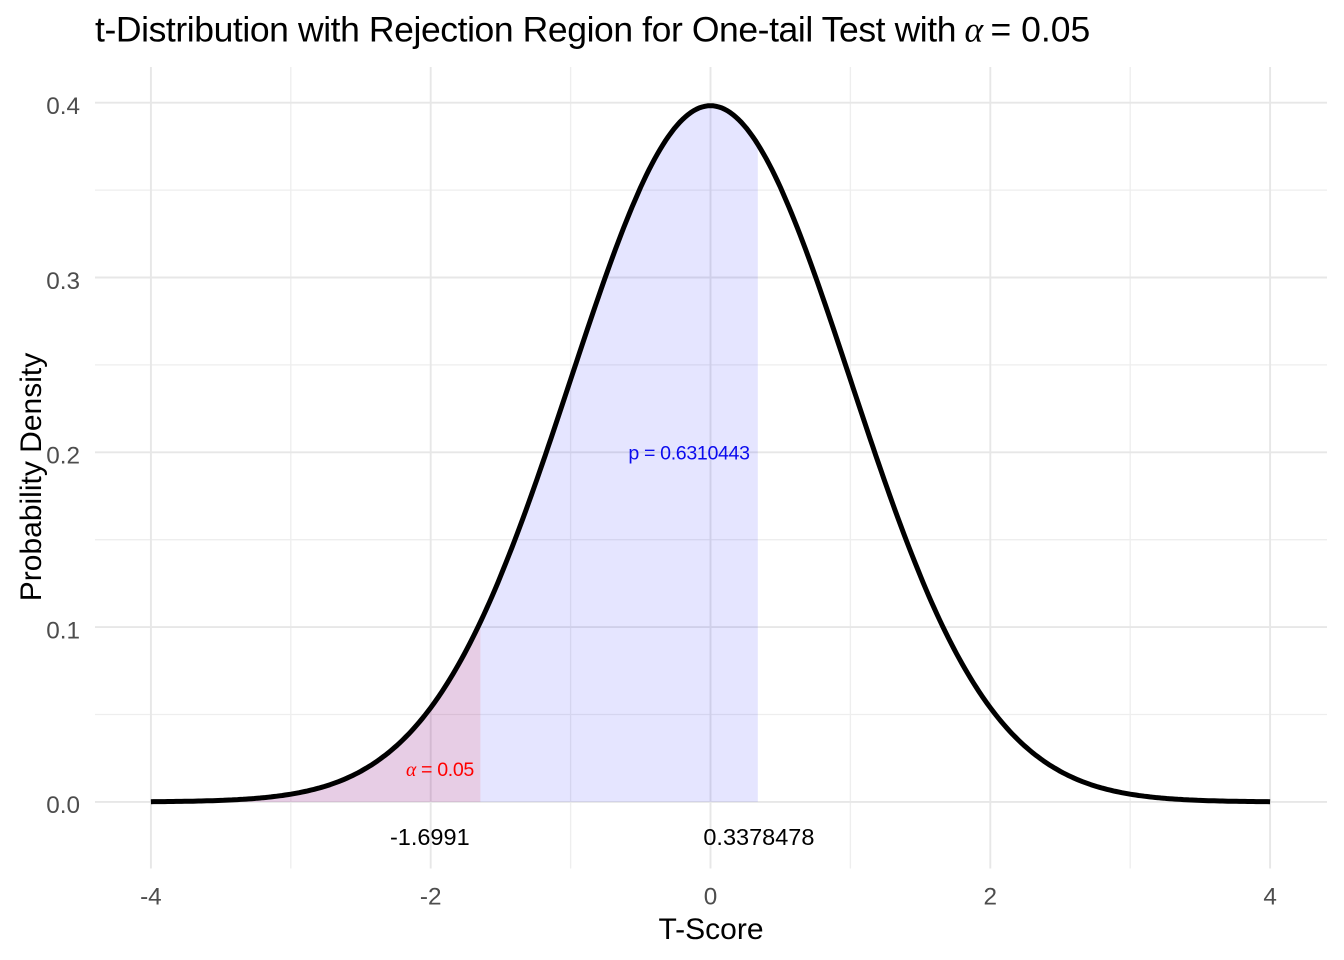 Image resolution: width=1344 pixels, height=960 pixels. I want to click on svg-text: 0.3378478, so click(758, 837).